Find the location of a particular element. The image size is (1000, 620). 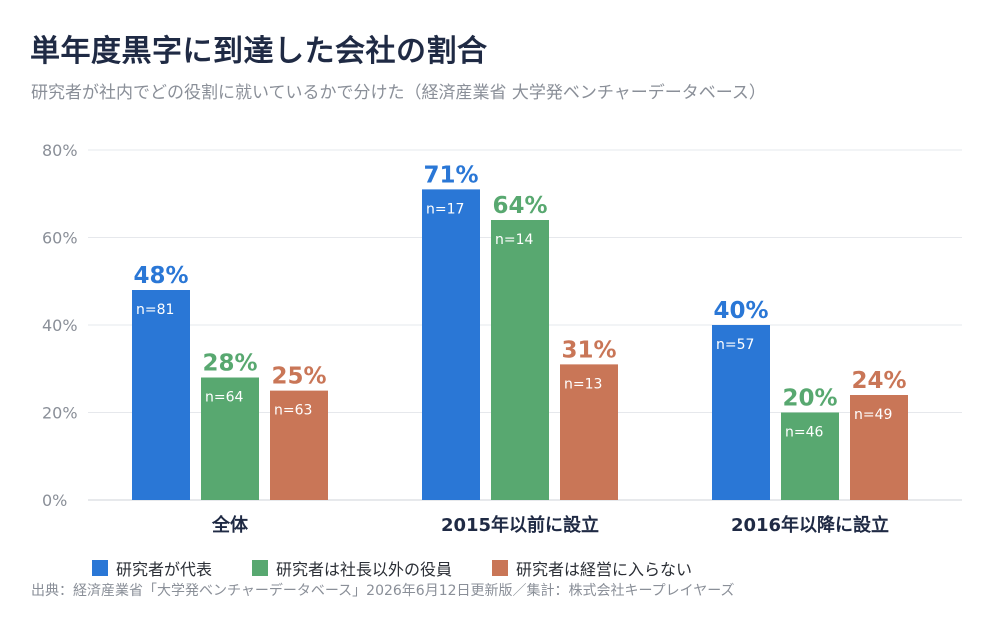

legend: 研究者が代表 研究者は社長以外の役員 研究者は経営に入らない is located at coordinates (392, 568).